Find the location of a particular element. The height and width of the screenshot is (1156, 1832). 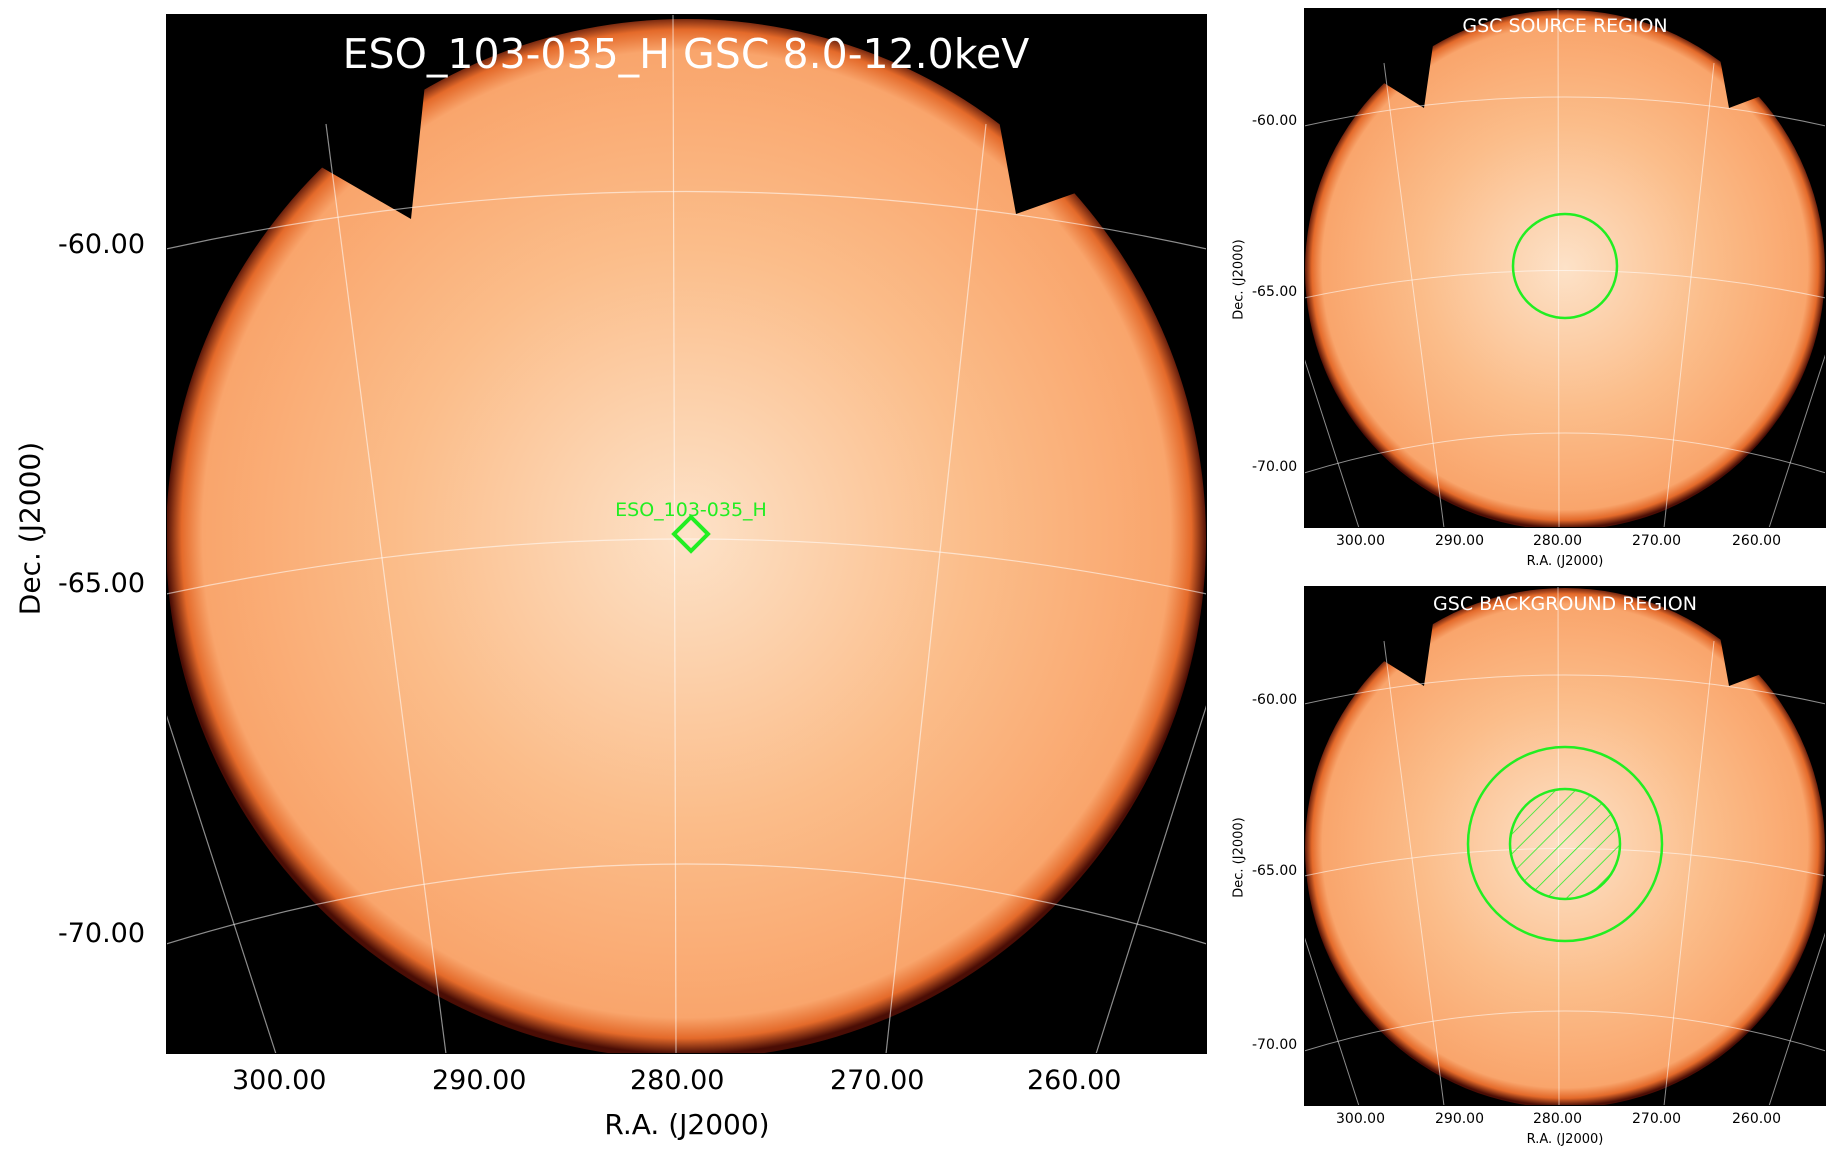

bkg-xtick-2: 290.00 is located at coordinates (1459, 1119).